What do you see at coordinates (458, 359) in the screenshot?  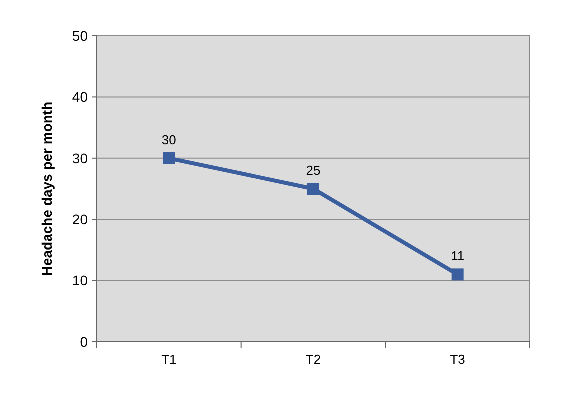 I see `x-tick-label: T3` at bounding box center [458, 359].